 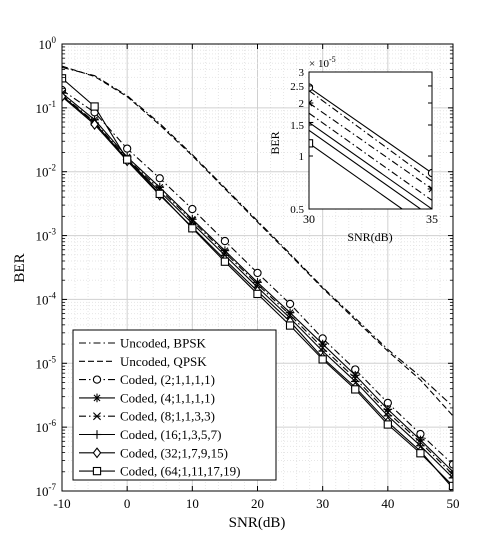 I want to click on legend-entry: Uncoded, BPSK, so click(x=143, y=343).